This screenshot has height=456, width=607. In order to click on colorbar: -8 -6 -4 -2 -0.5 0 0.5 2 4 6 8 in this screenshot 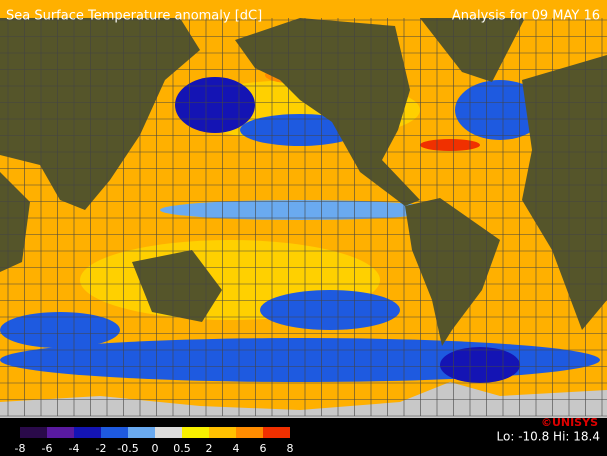, I will do `click(154, 441)`.